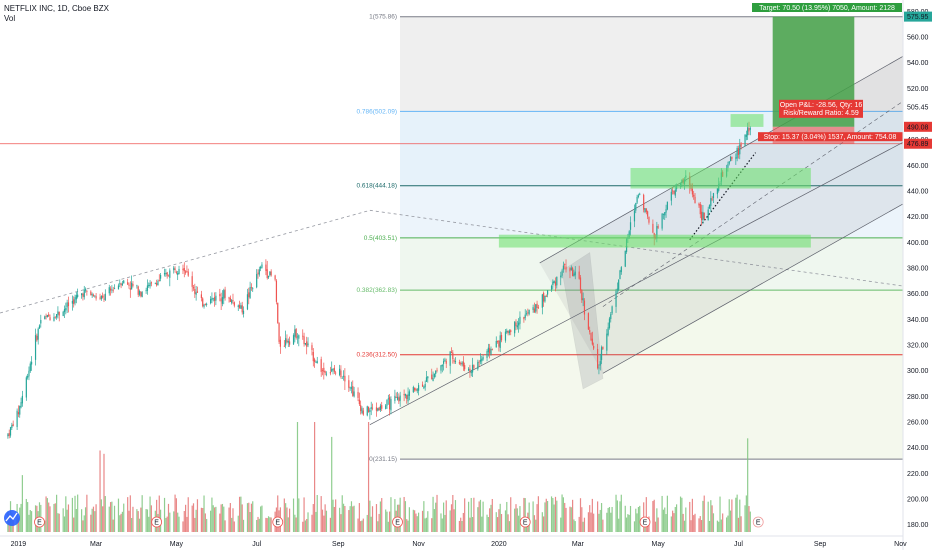 This screenshot has width=932, height=550. What do you see at coordinates (918, 144) in the screenshot?
I see `price-marker-label: 476.89` at bounding box center [918, 144].